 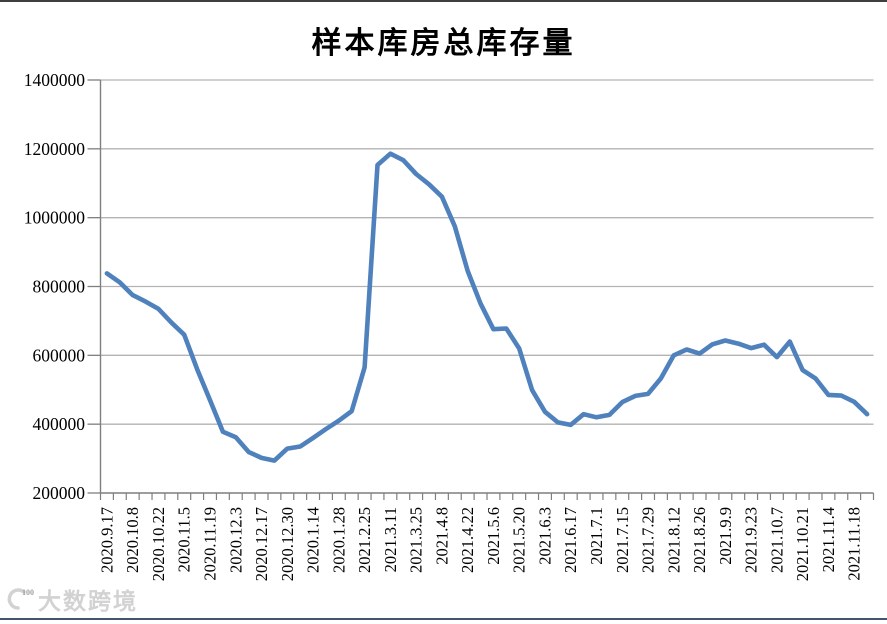 What do you see at coordinates (441, 536) in the screenshot?
I see `x-axis-label: 2021.4.8` at bounding box center [441, 536].